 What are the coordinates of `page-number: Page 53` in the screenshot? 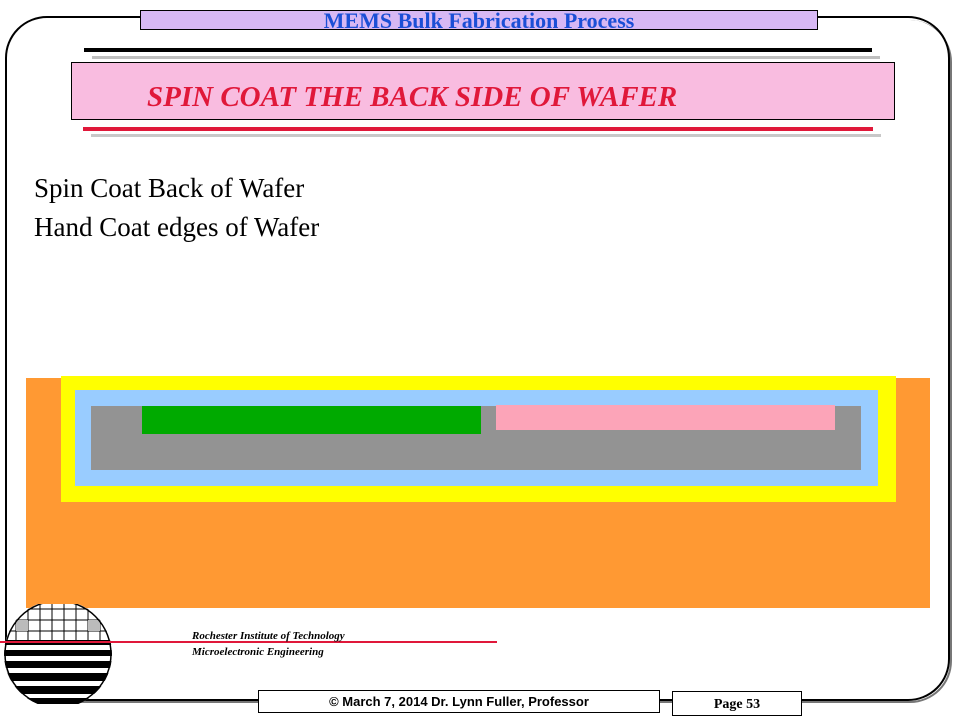 It's located at (737, 703).